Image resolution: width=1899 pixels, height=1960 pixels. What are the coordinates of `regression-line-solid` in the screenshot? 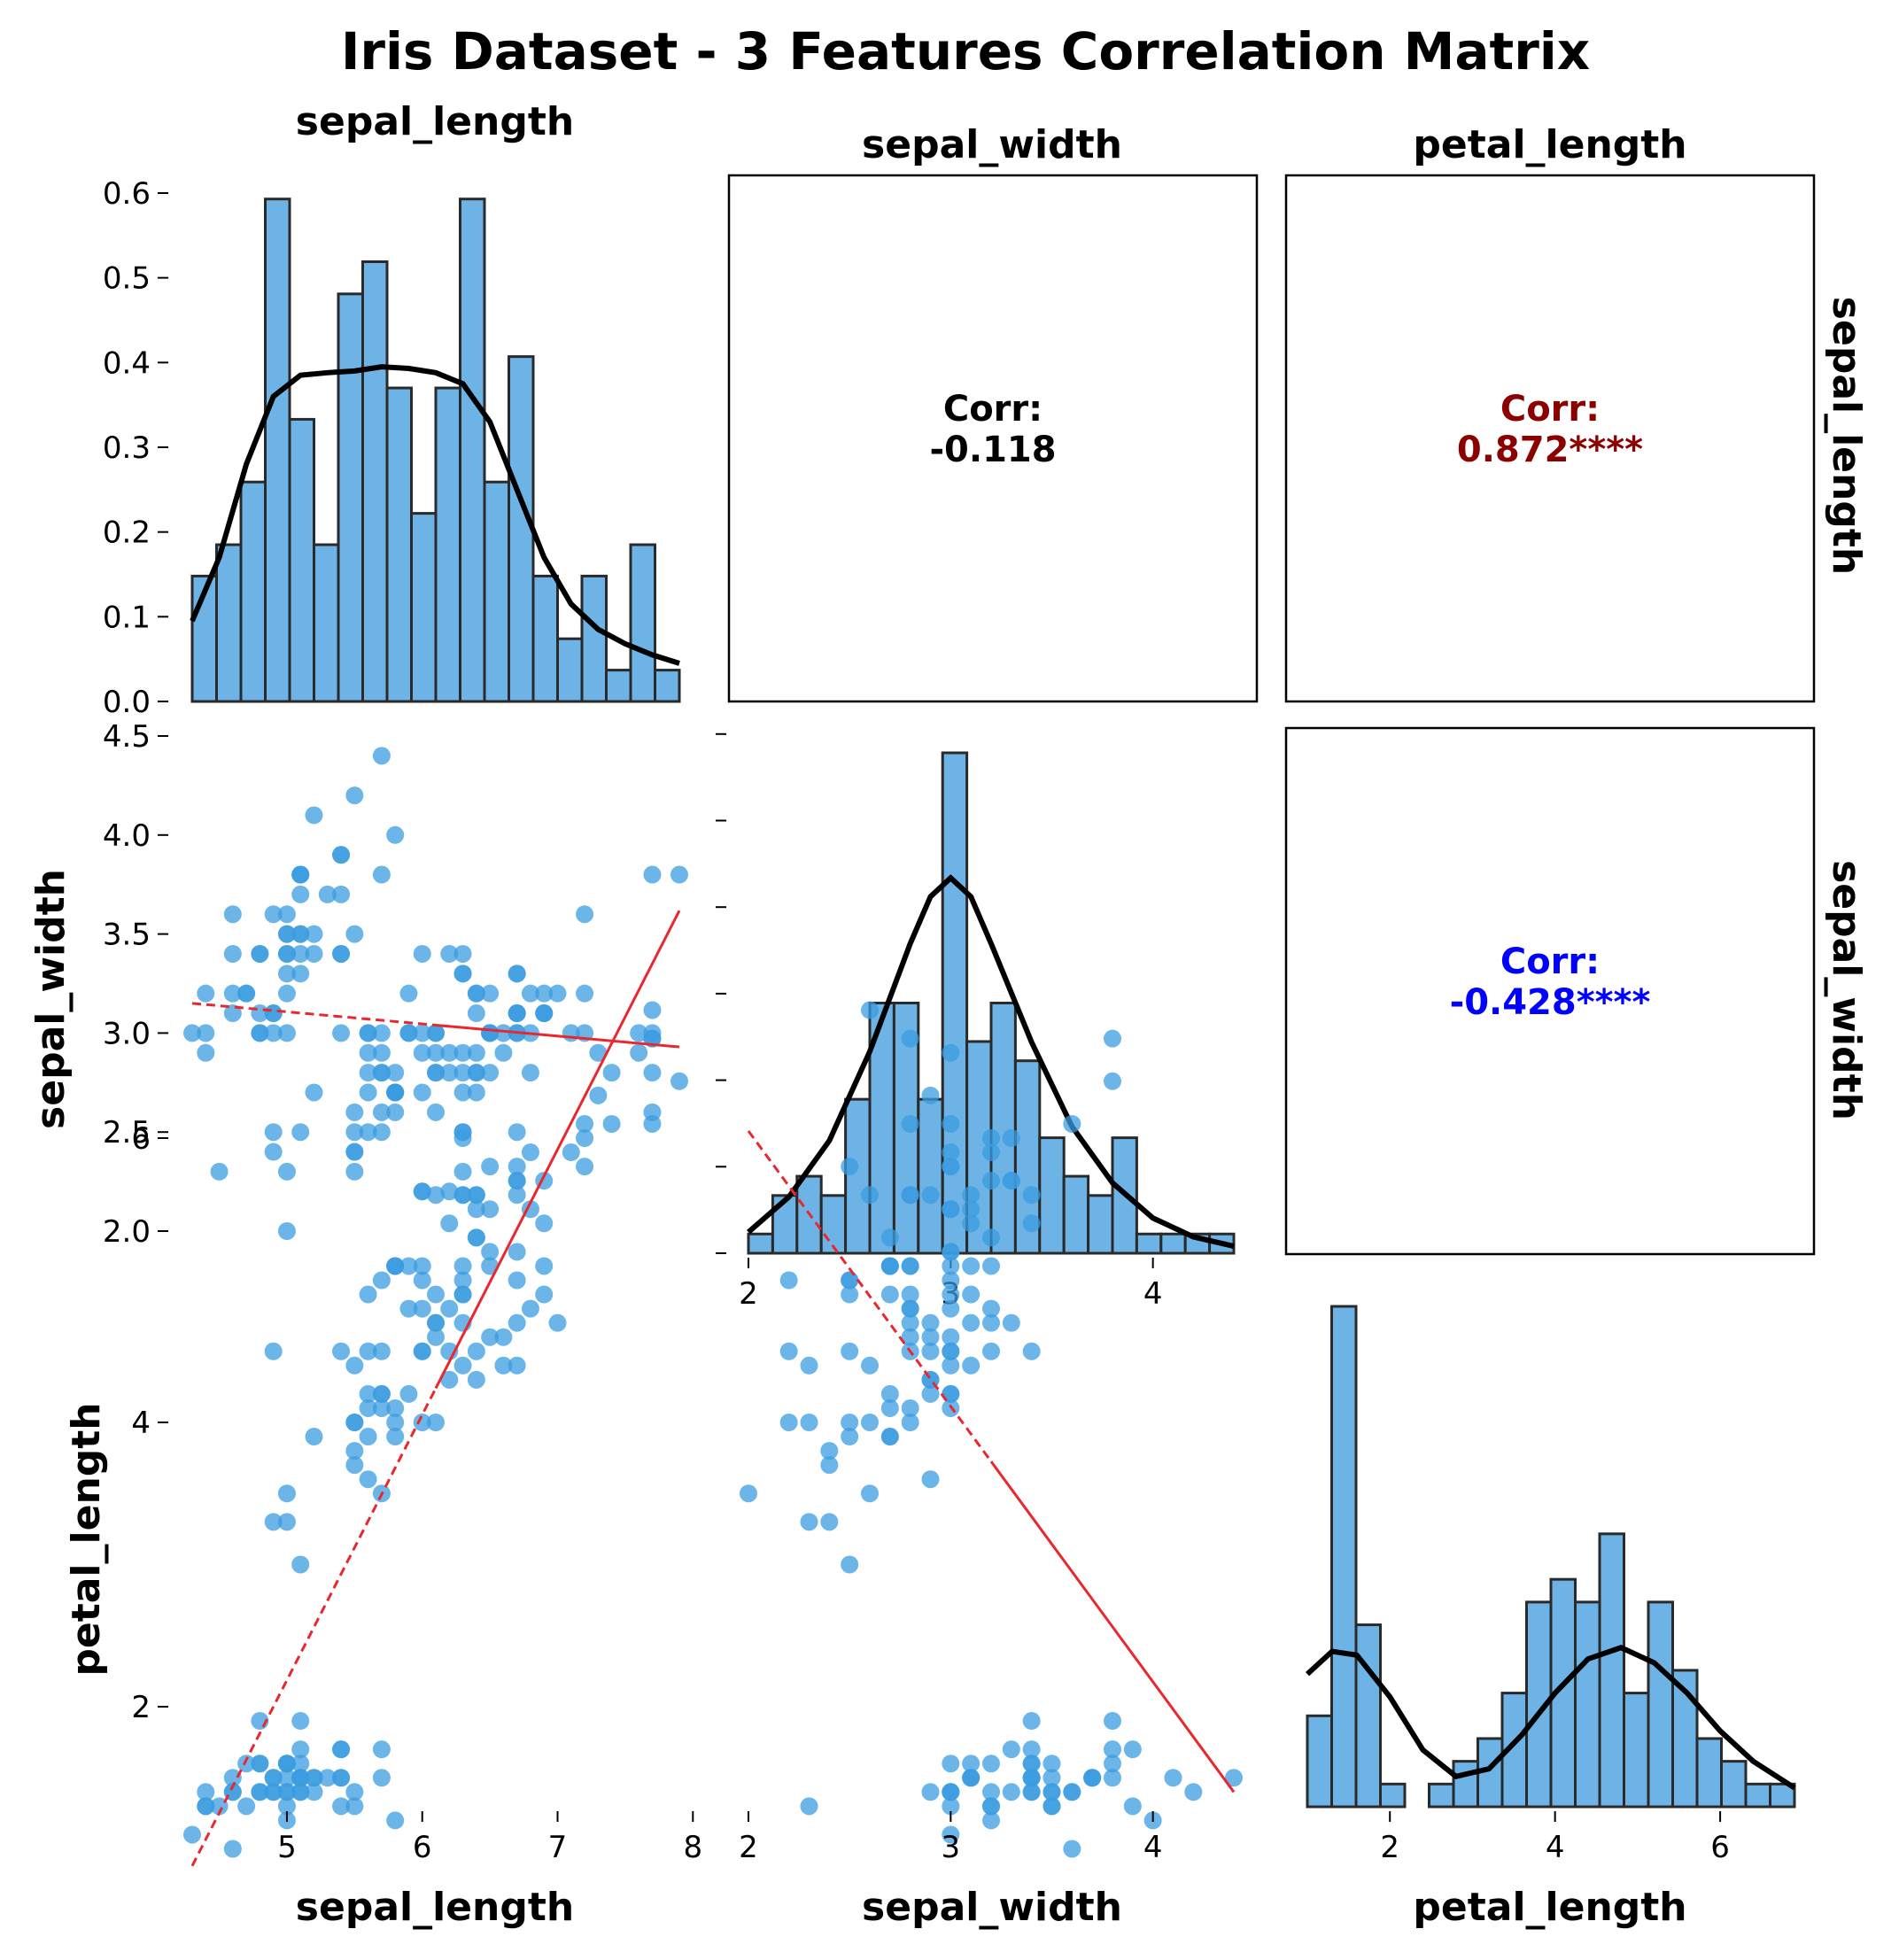 It's located at (557, 1150).